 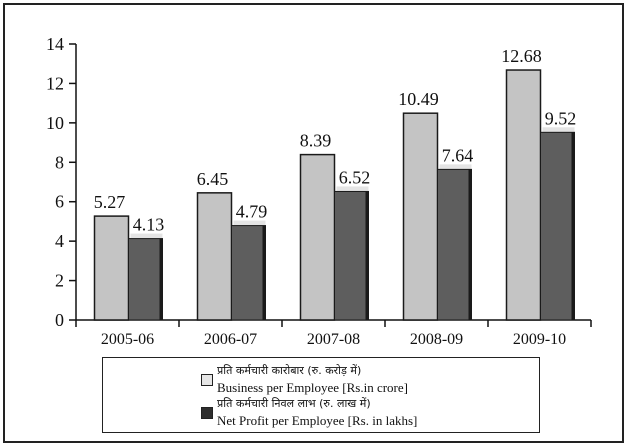 What do you see at coordinates (149, 225) in the screenshot?
I see `net-profit-value-label: 4.13` at bounding box center [149, 225].